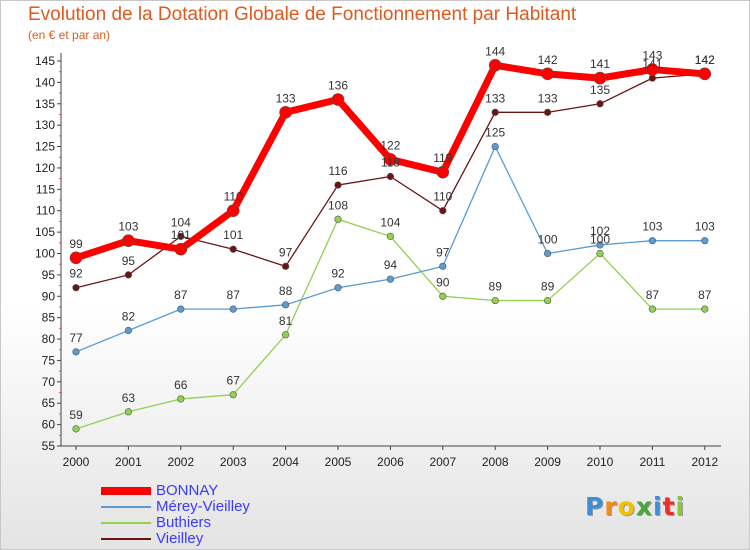  I want to click on data-label-vieilley: 118, so click(390, 163).